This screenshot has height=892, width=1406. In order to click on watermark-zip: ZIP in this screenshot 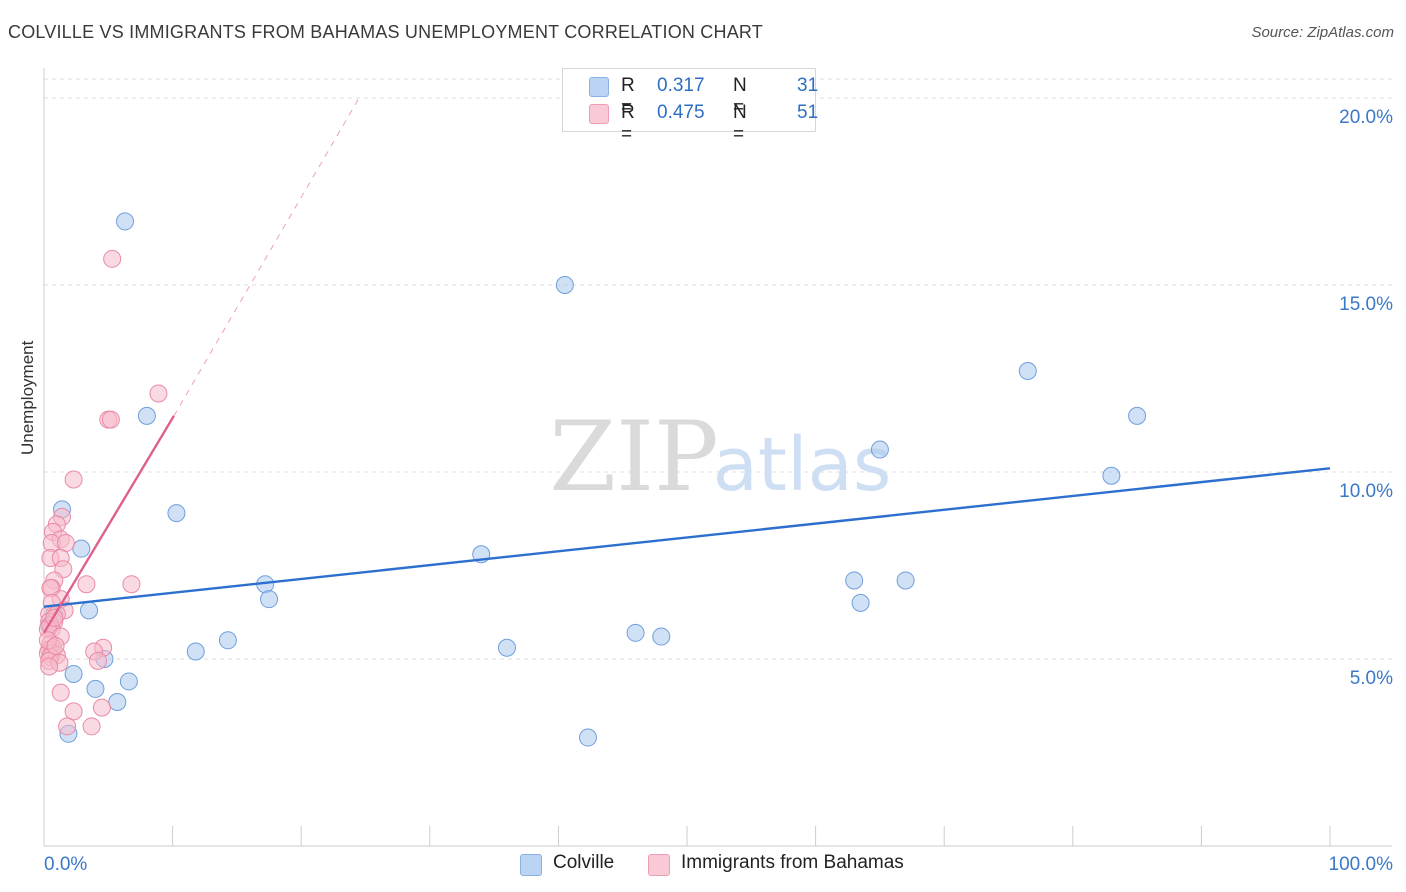, I will do `click(633, 457)`.